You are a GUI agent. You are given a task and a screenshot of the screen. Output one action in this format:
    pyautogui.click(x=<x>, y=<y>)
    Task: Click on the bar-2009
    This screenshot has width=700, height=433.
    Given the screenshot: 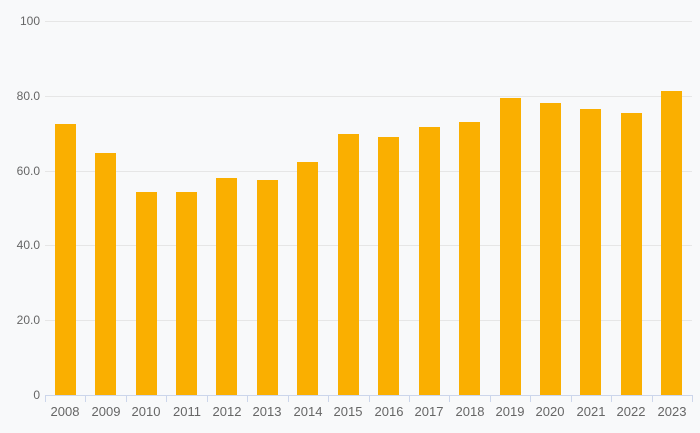 What is the action you would take?
    pyautogui.click(x=105, y=274)
    